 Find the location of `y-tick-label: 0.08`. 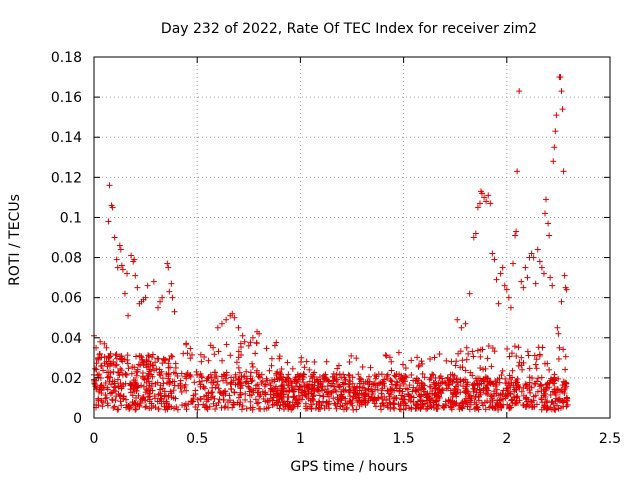

y-tick-label: 0.08 is located at coordinates (66, 259).